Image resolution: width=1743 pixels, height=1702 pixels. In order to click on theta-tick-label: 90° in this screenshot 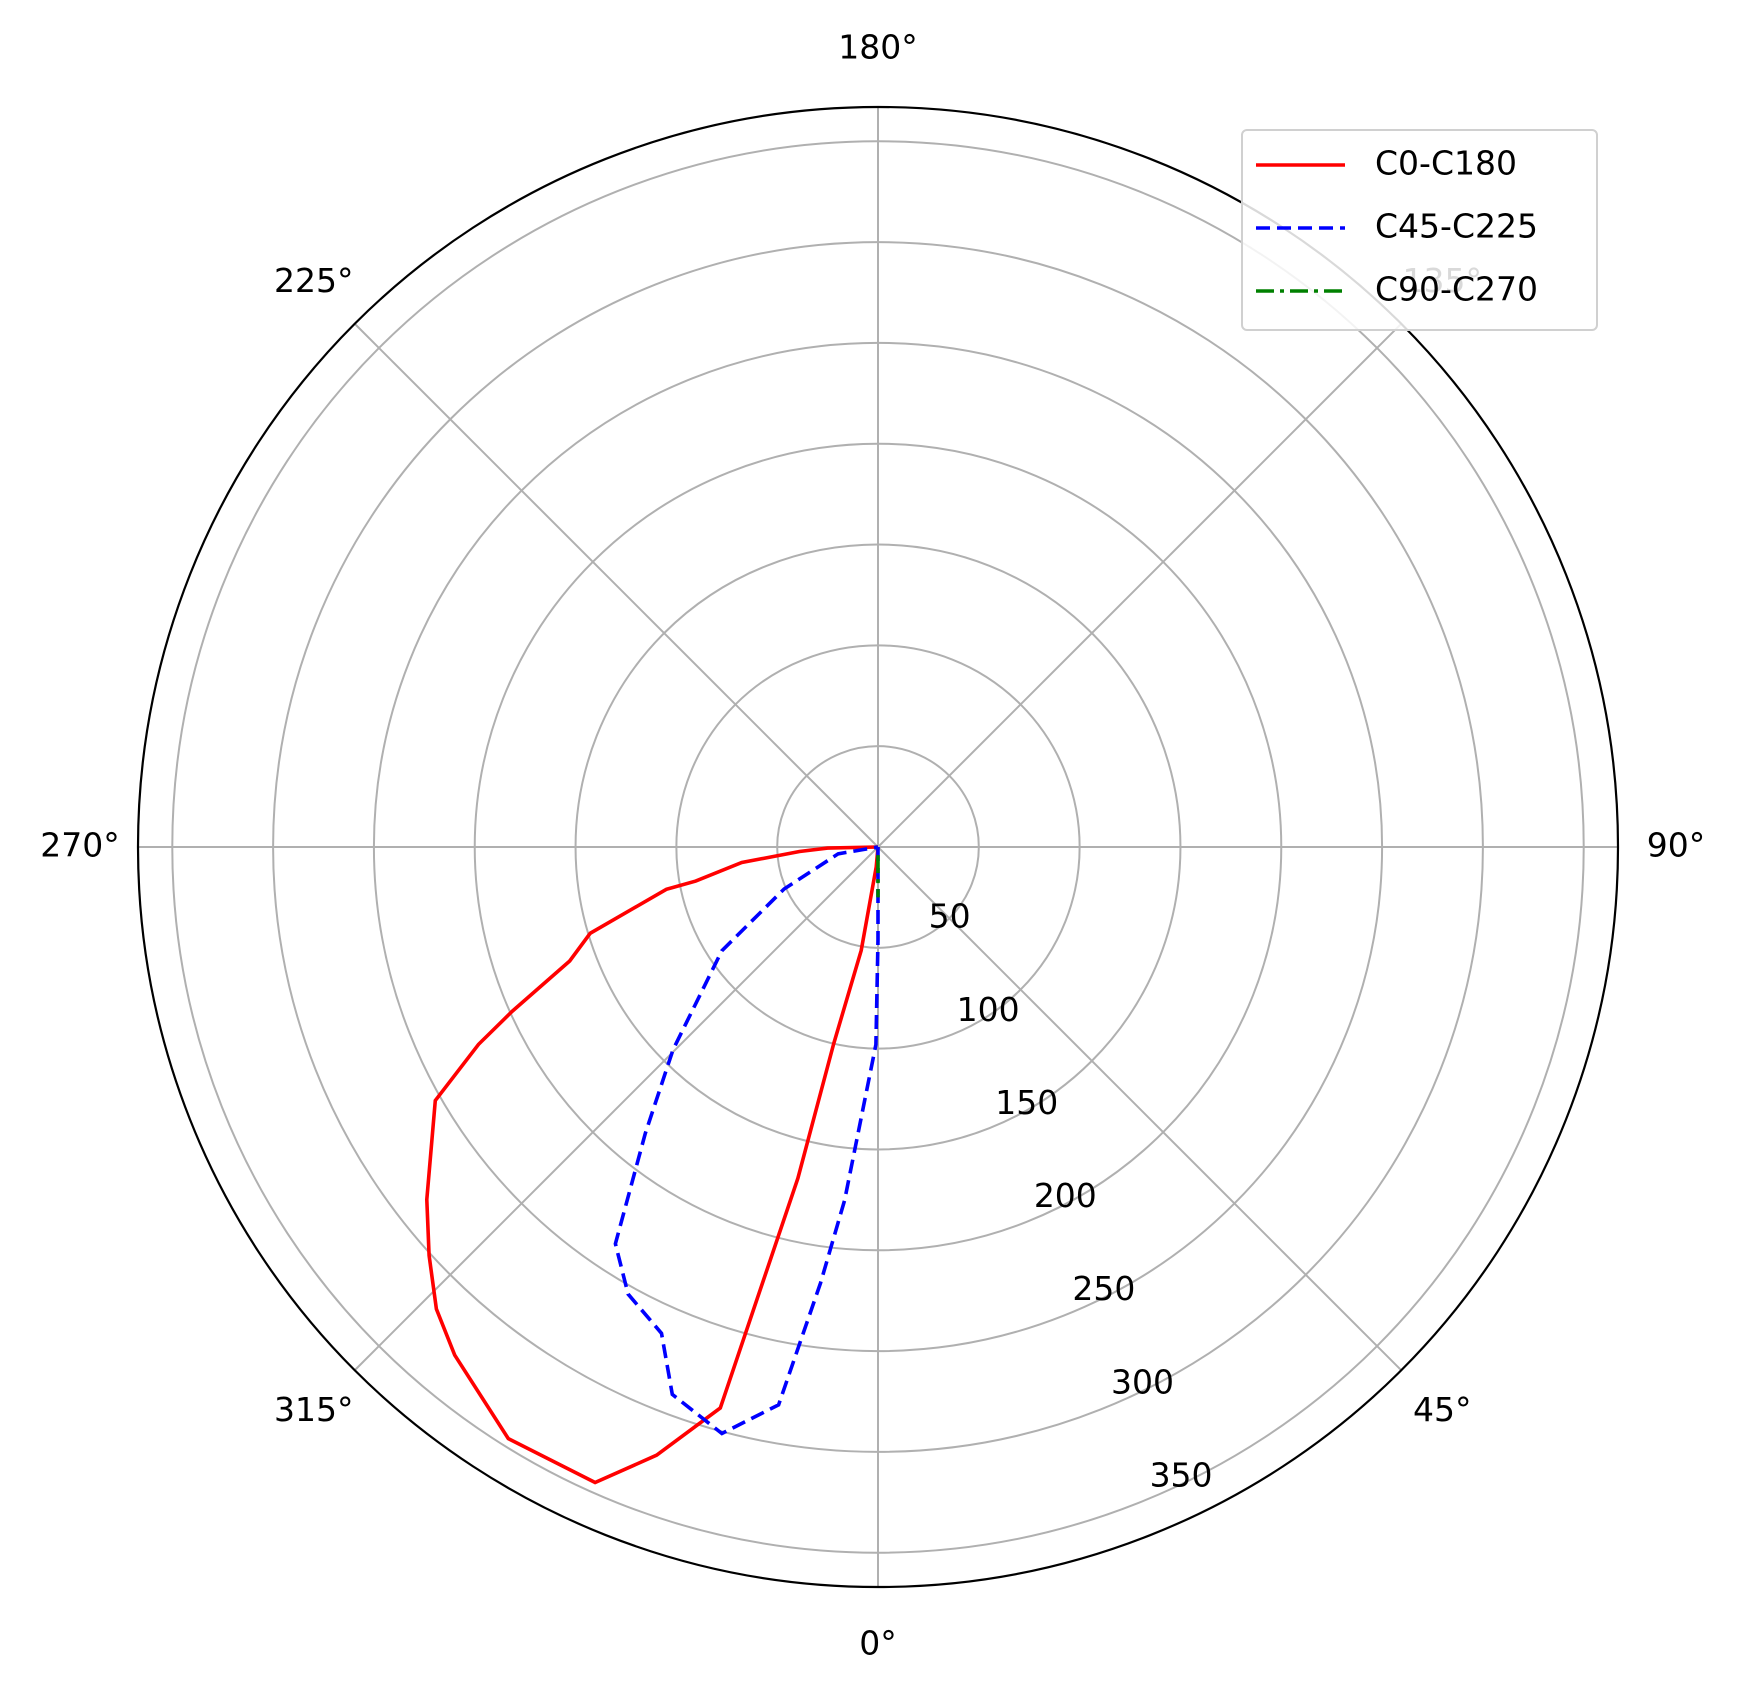, I will do `click(1676, 845)`.